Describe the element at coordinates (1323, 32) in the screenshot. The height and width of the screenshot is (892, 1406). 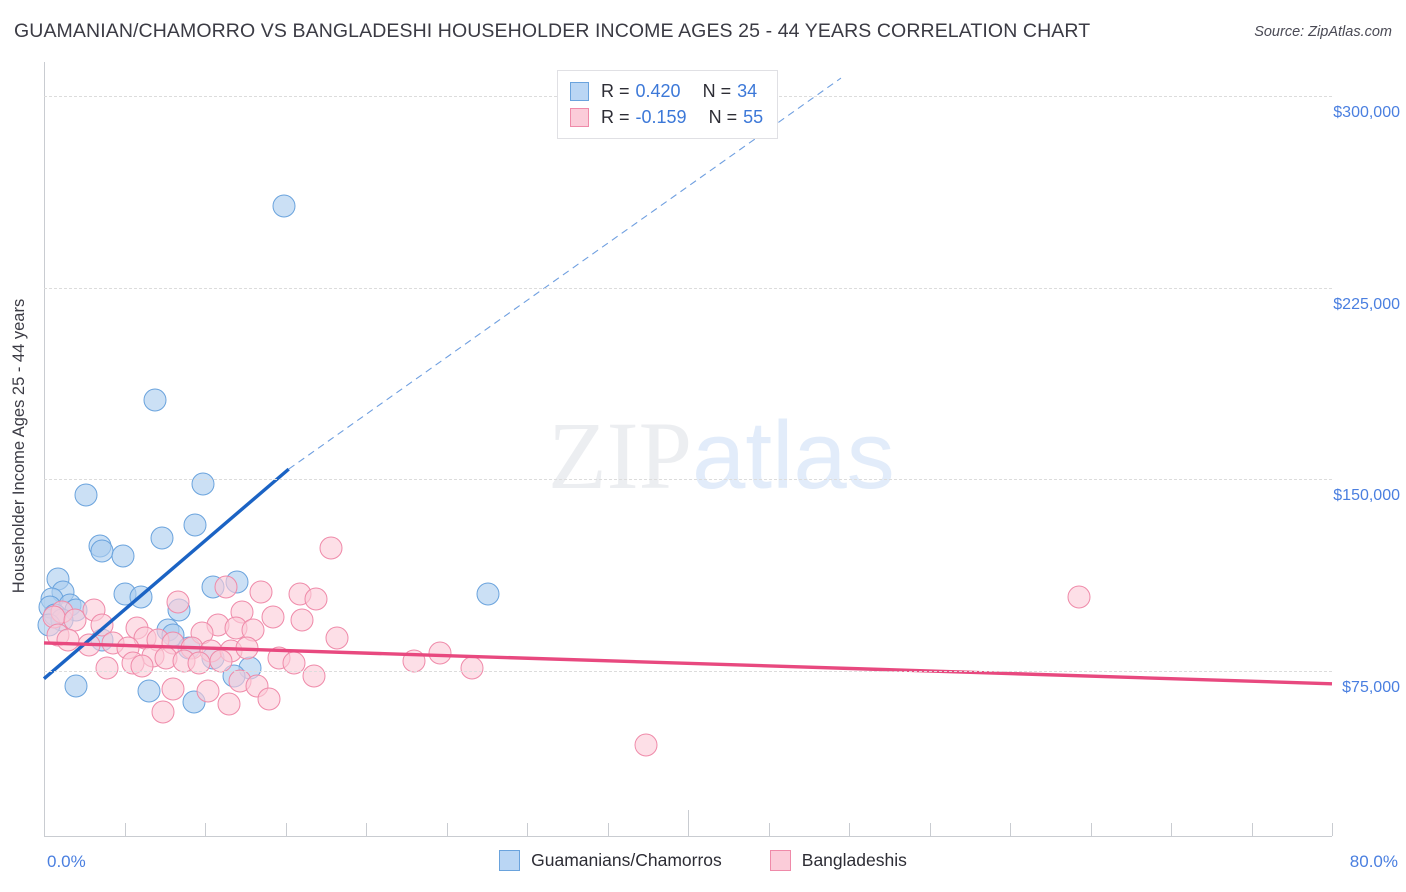
I see `source-attribution: Source: ZipAtlas.com` at that location.